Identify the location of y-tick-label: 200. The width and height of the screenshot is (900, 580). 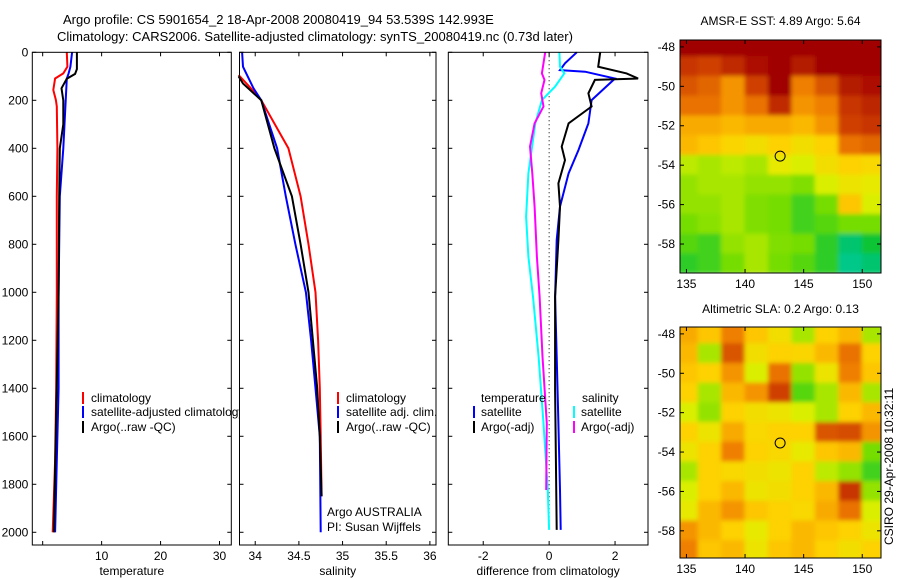
(18, 100).